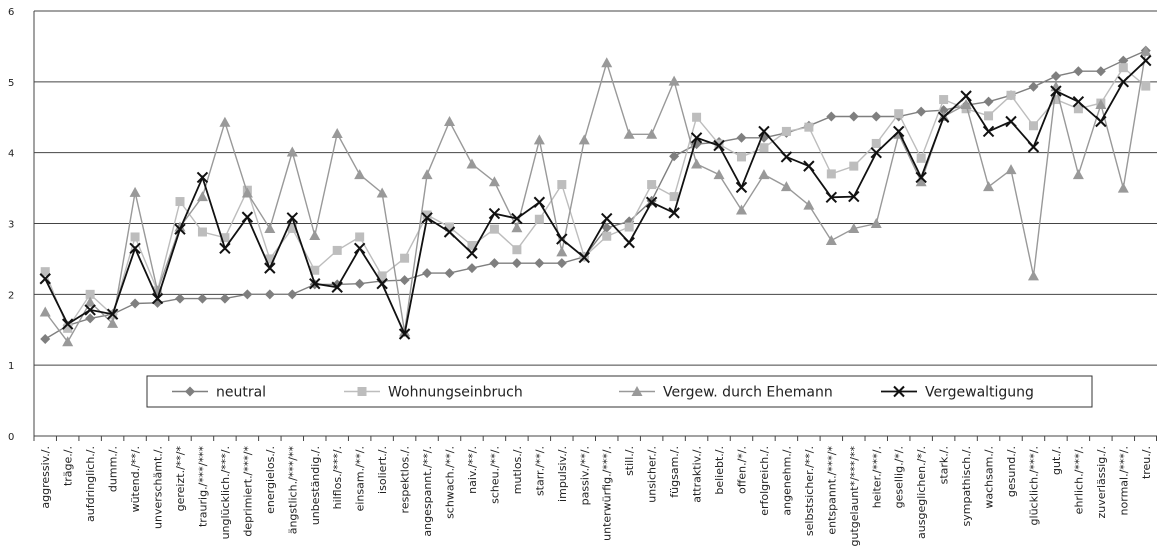 This screenshot has height=559, width=1157. What do you see at coordinates (1078, 480) in the screenshot?
I see `x-tick-label: ehrlich./***/.` at bounding box center [1078, 480].